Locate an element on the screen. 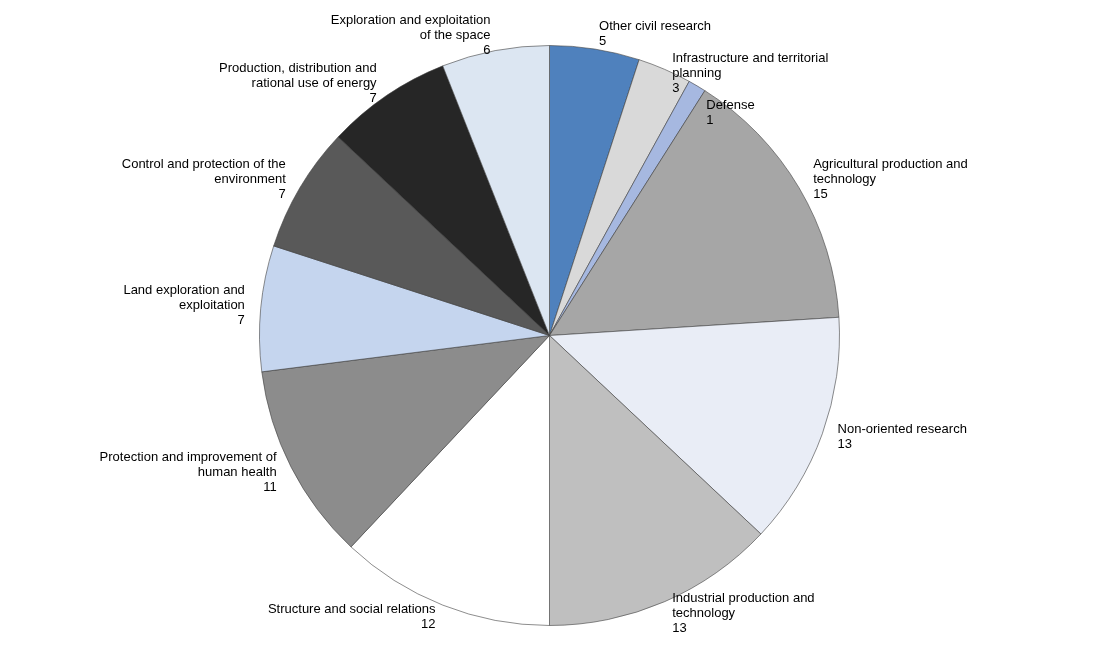 This screenshot has height=671, width=1099. slice-label: Defense is located at coordinates (730, 105).